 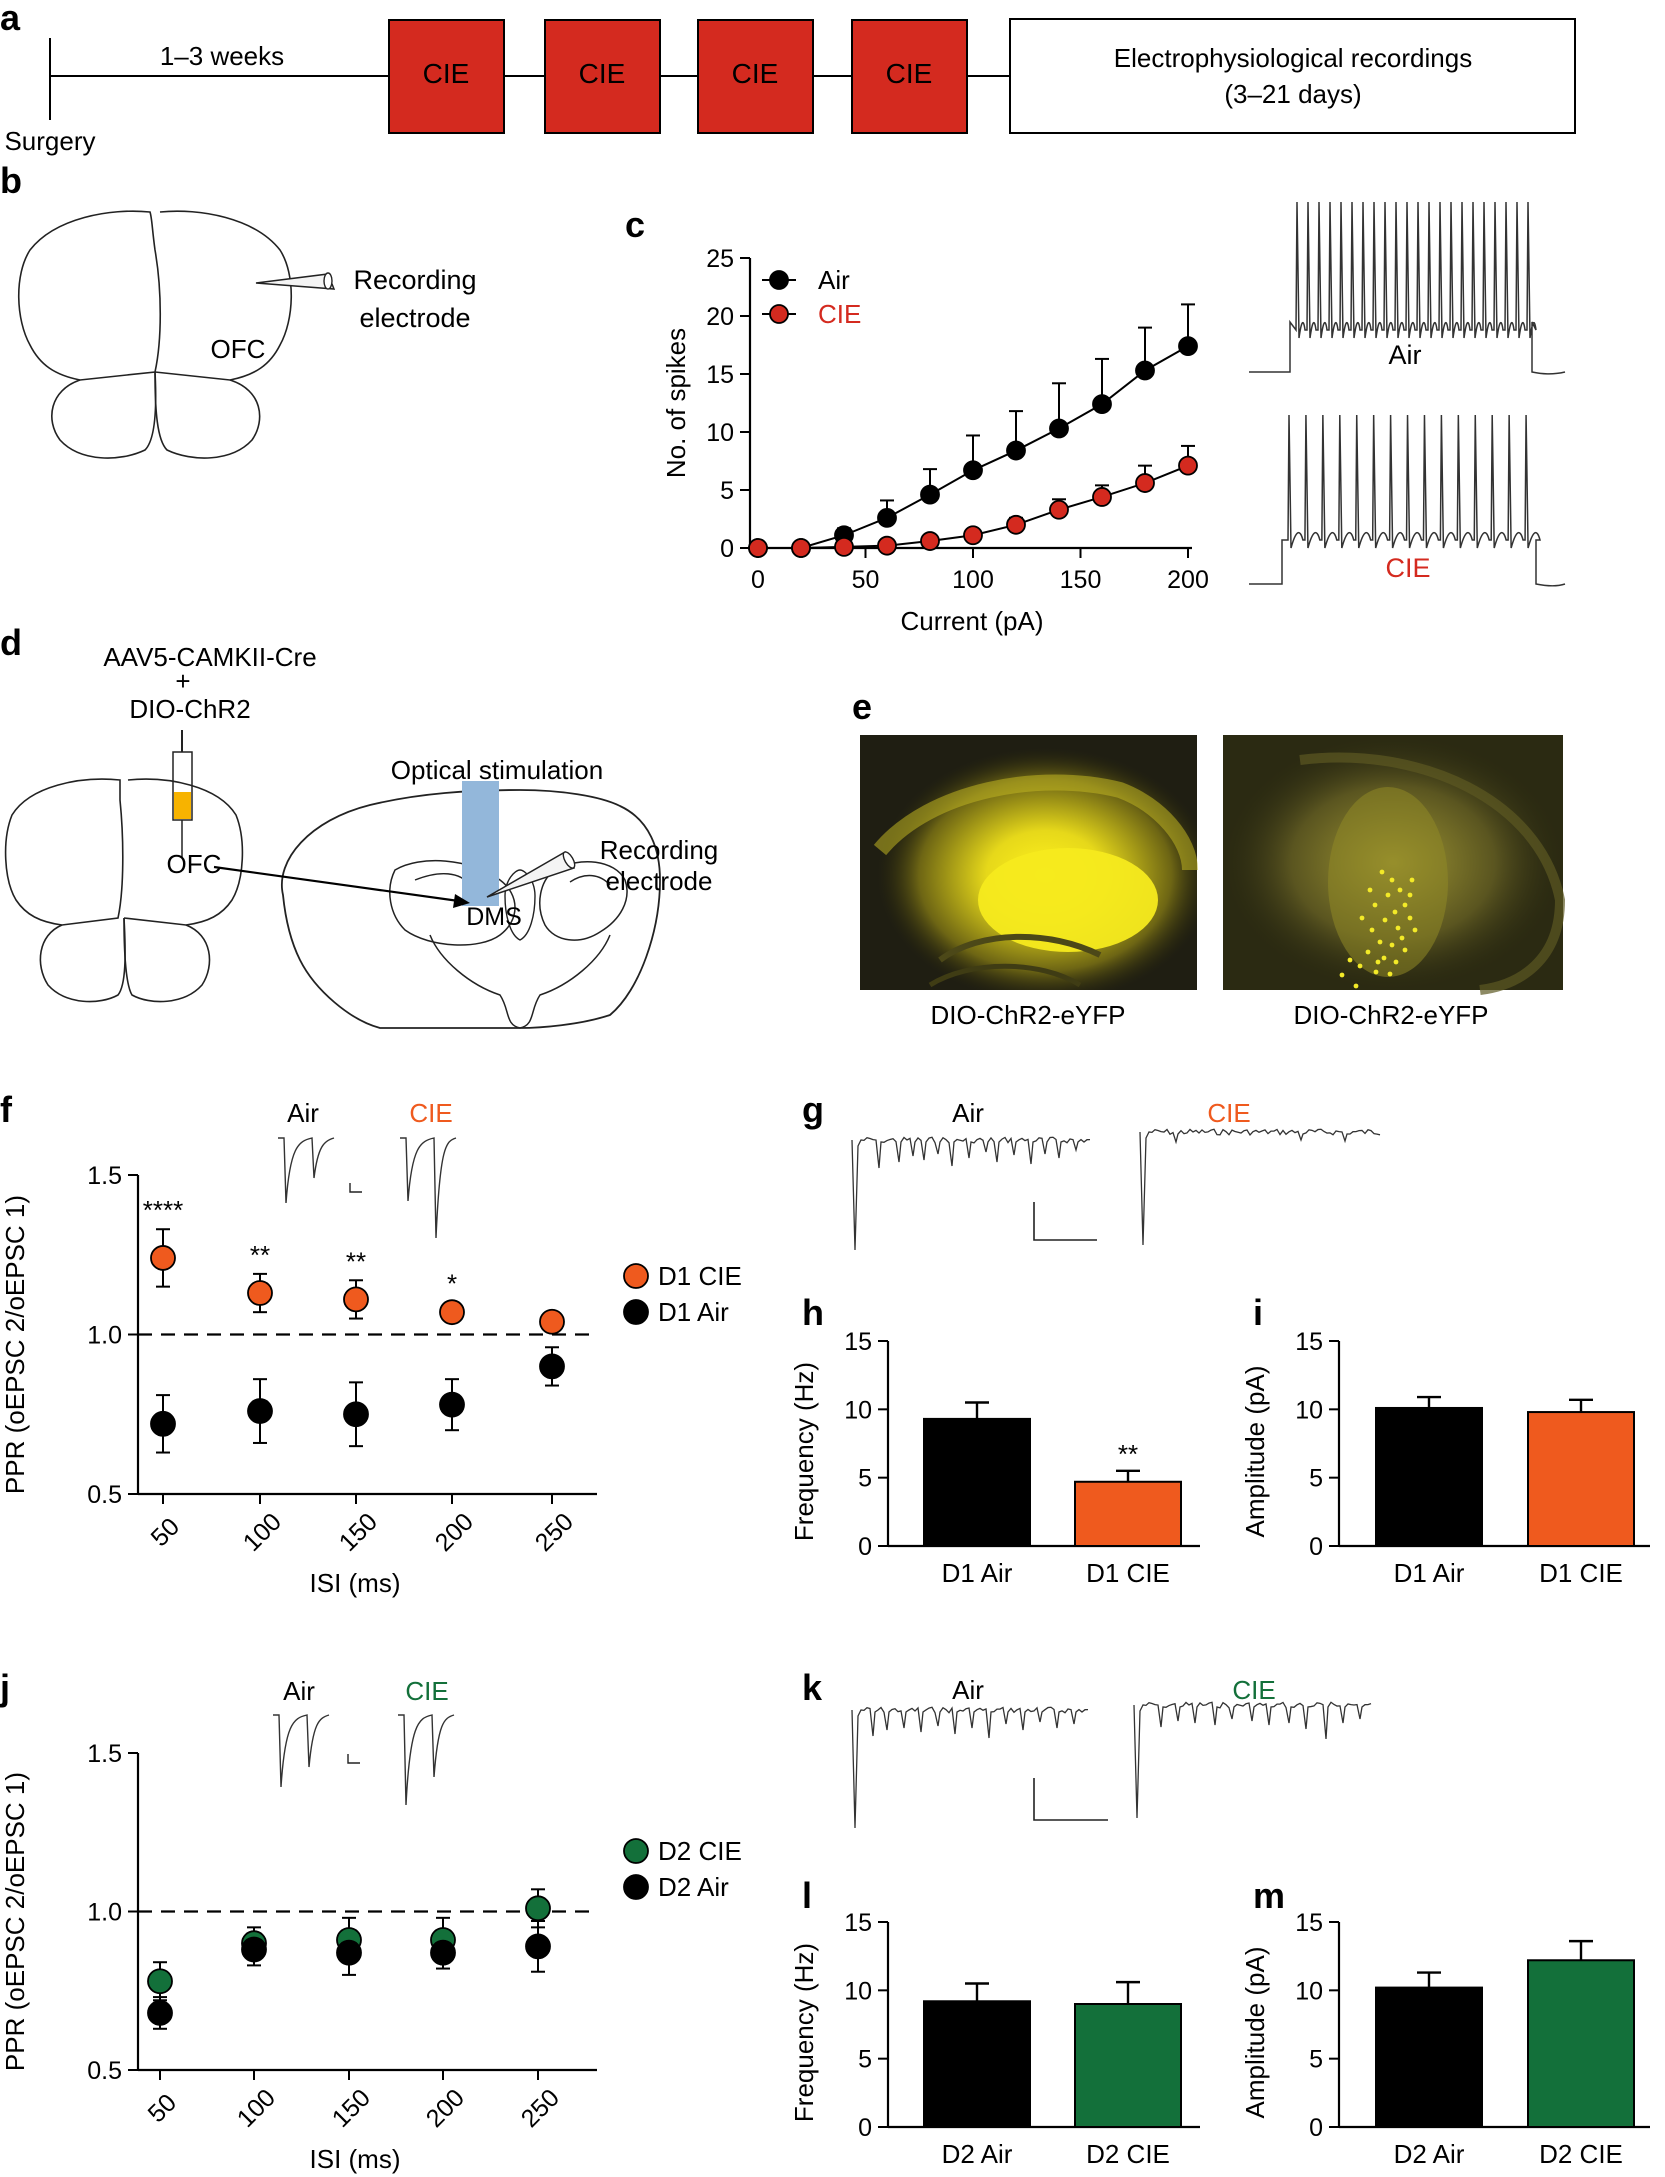 I want to click on panel-letter-h: h, so click(x=813, y=1312).